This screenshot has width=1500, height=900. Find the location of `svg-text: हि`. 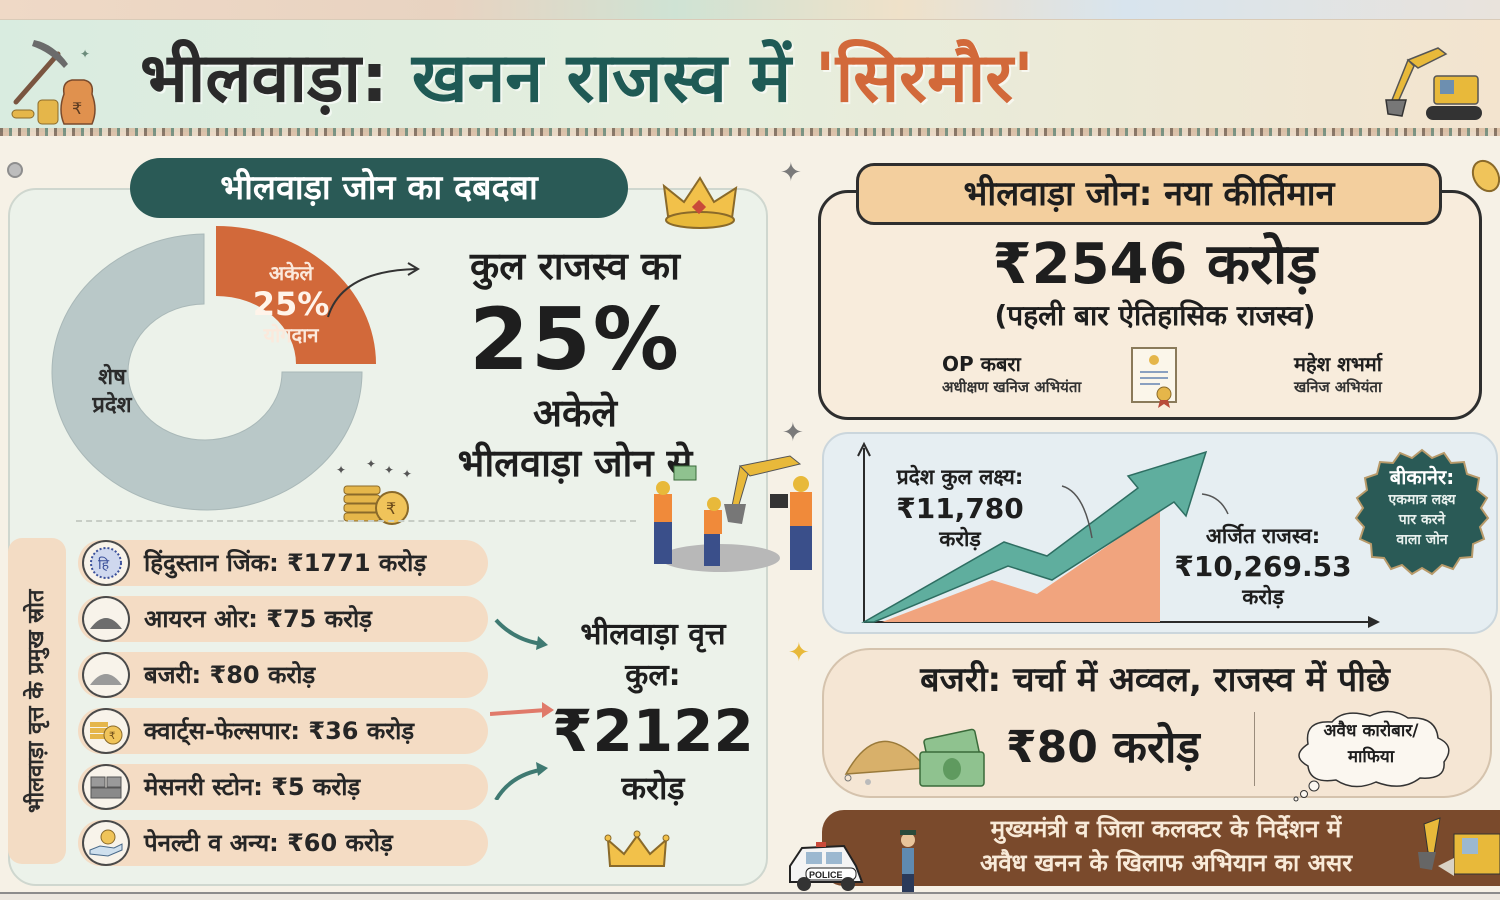

svg-text: हि is located at coordinates (104, 564).